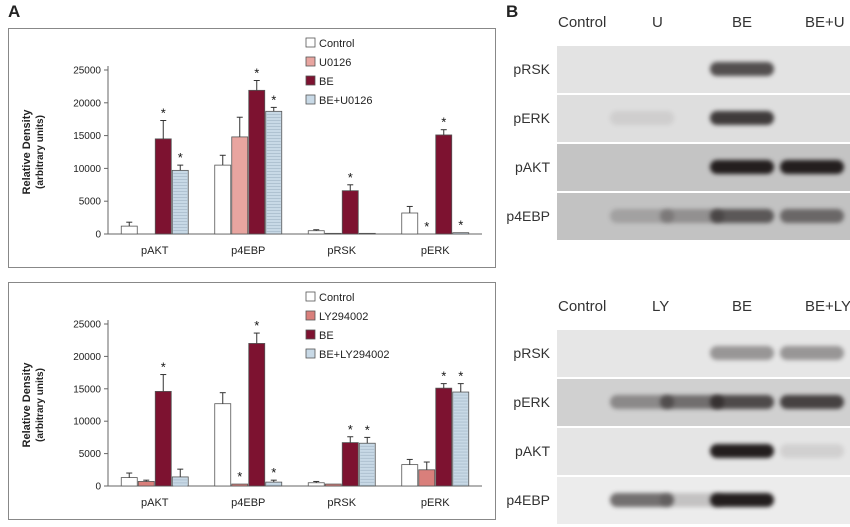 The image size is (850, 527). Describe the element at coordinates (335, 63) in the screenshot. I see `legend-entry: U0126` at that location.